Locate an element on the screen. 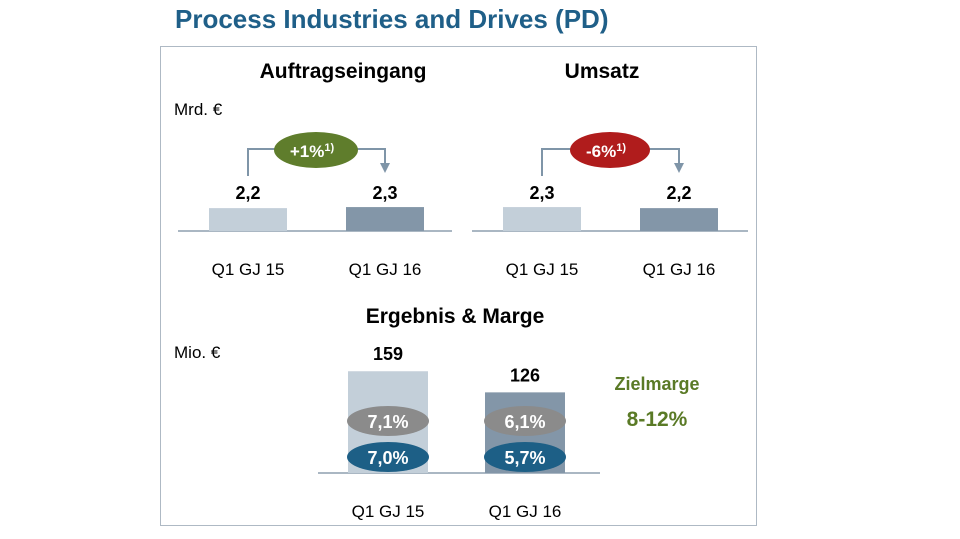 This screenshot has width=960, height=539. margin-upper-label-0: 7,1% is located at coordinates (387, 422).